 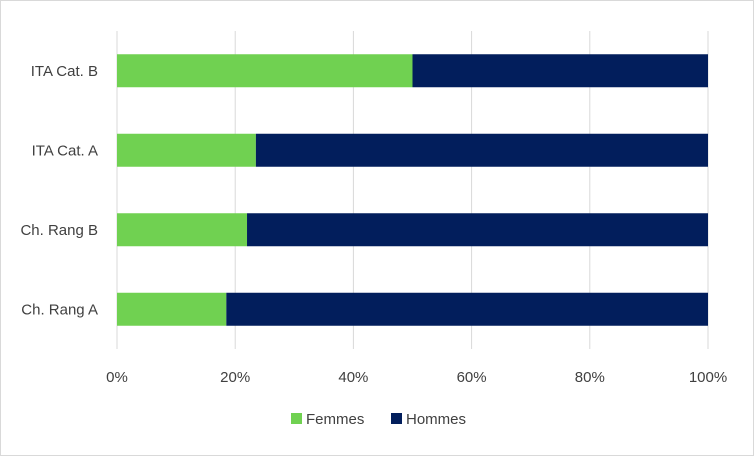 I want to click on x-tick-label: 80%, so click(x=590, y=377).